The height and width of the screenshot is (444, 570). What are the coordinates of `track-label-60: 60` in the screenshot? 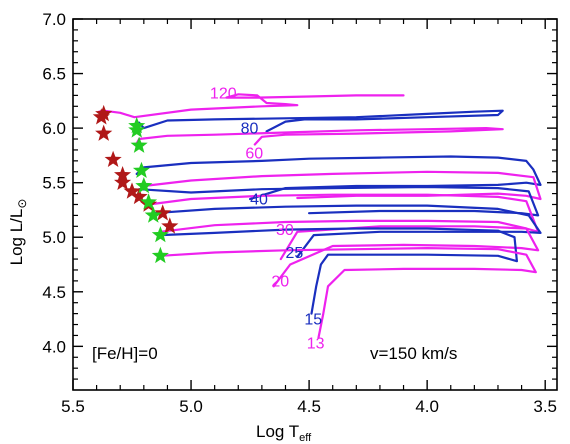 It's located at (254, 154).